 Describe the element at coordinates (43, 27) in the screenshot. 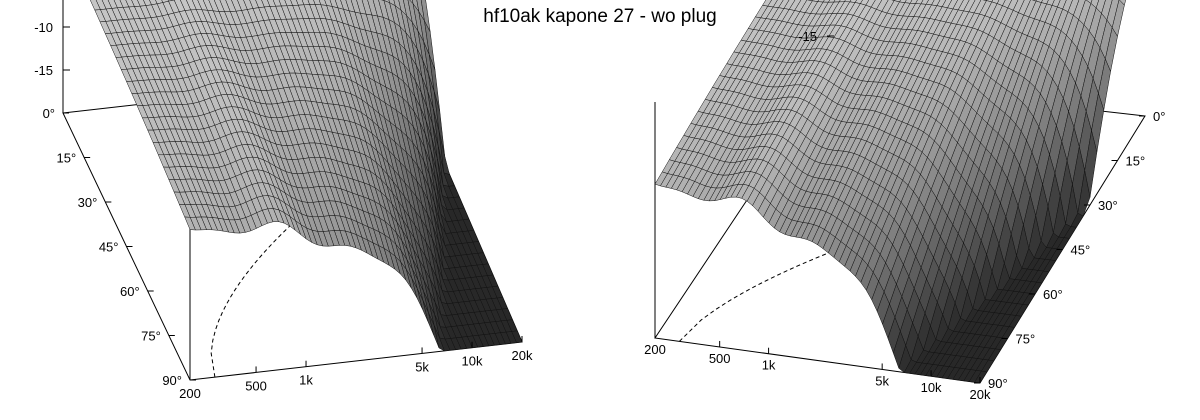

I see `z-tick-label: -10` at that location.